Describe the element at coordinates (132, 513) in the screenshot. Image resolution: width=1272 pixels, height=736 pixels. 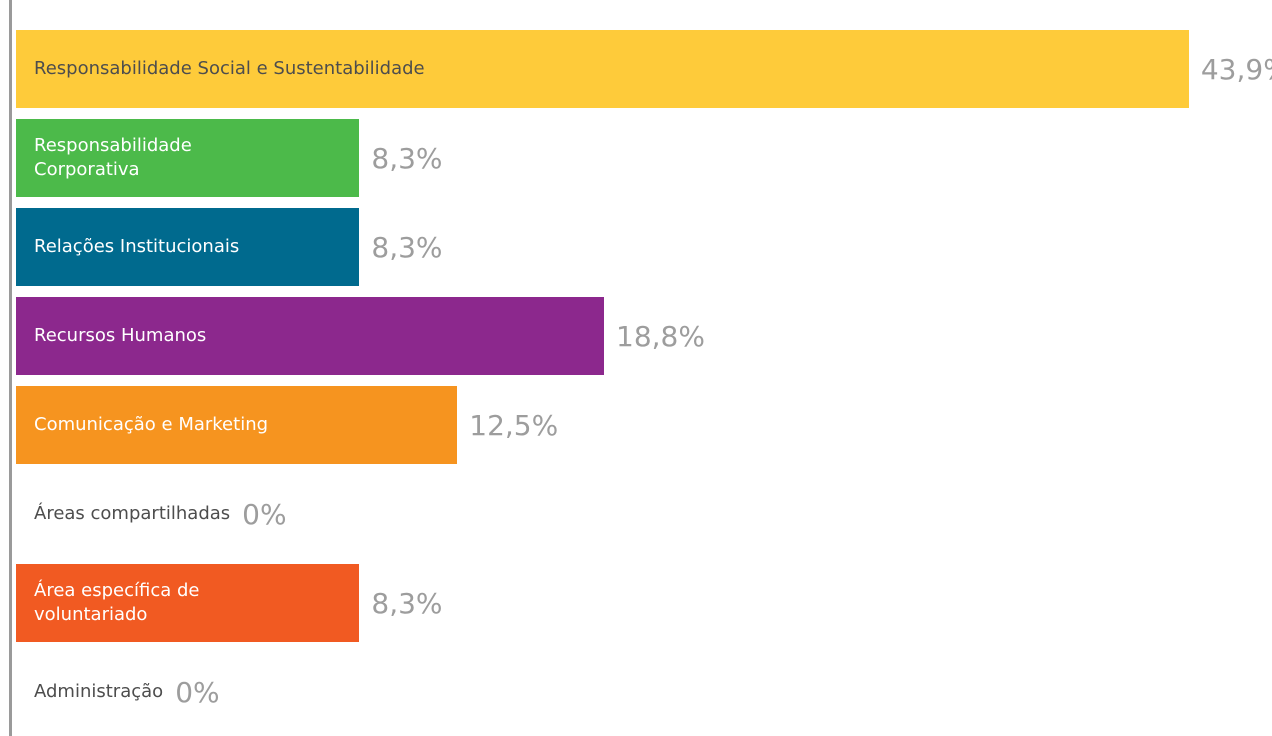
I see `bar-label: Áreas compartilhadas` at that location.